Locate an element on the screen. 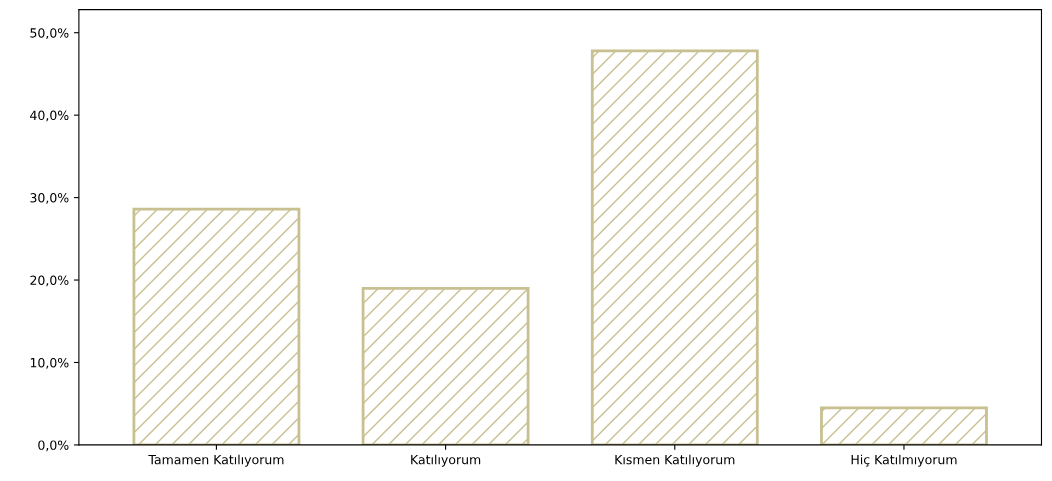 Image resolution: width=1052 pixels, height=481 pixels. y-tick-label: 50,0% is located at coordinates (49, 33).